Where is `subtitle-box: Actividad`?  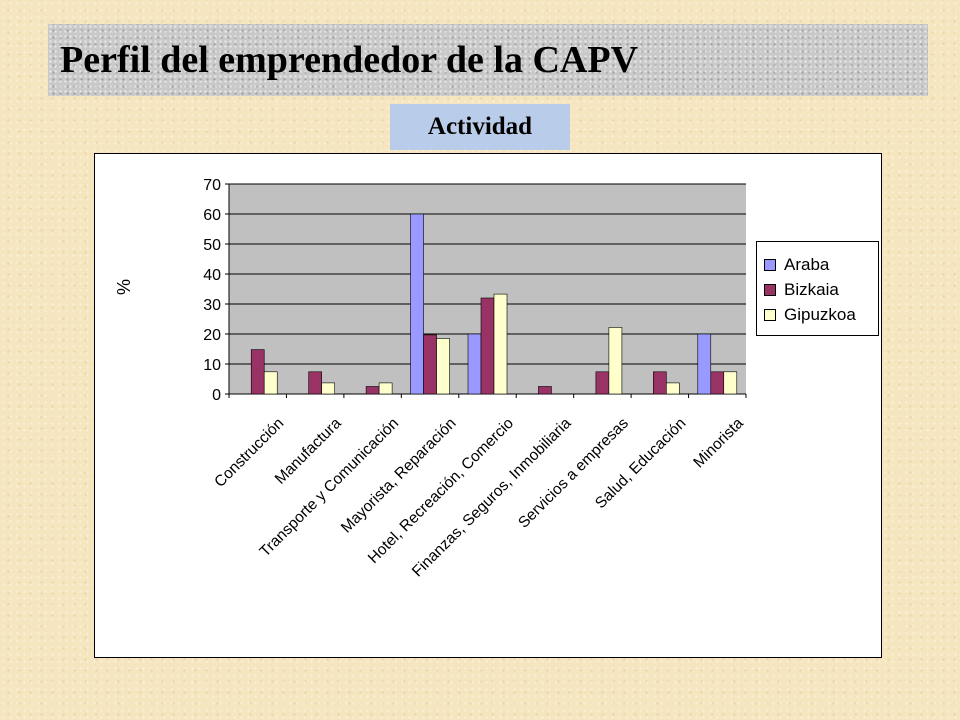
subtitle-box: Actividad is located at coordinates (480, 127).